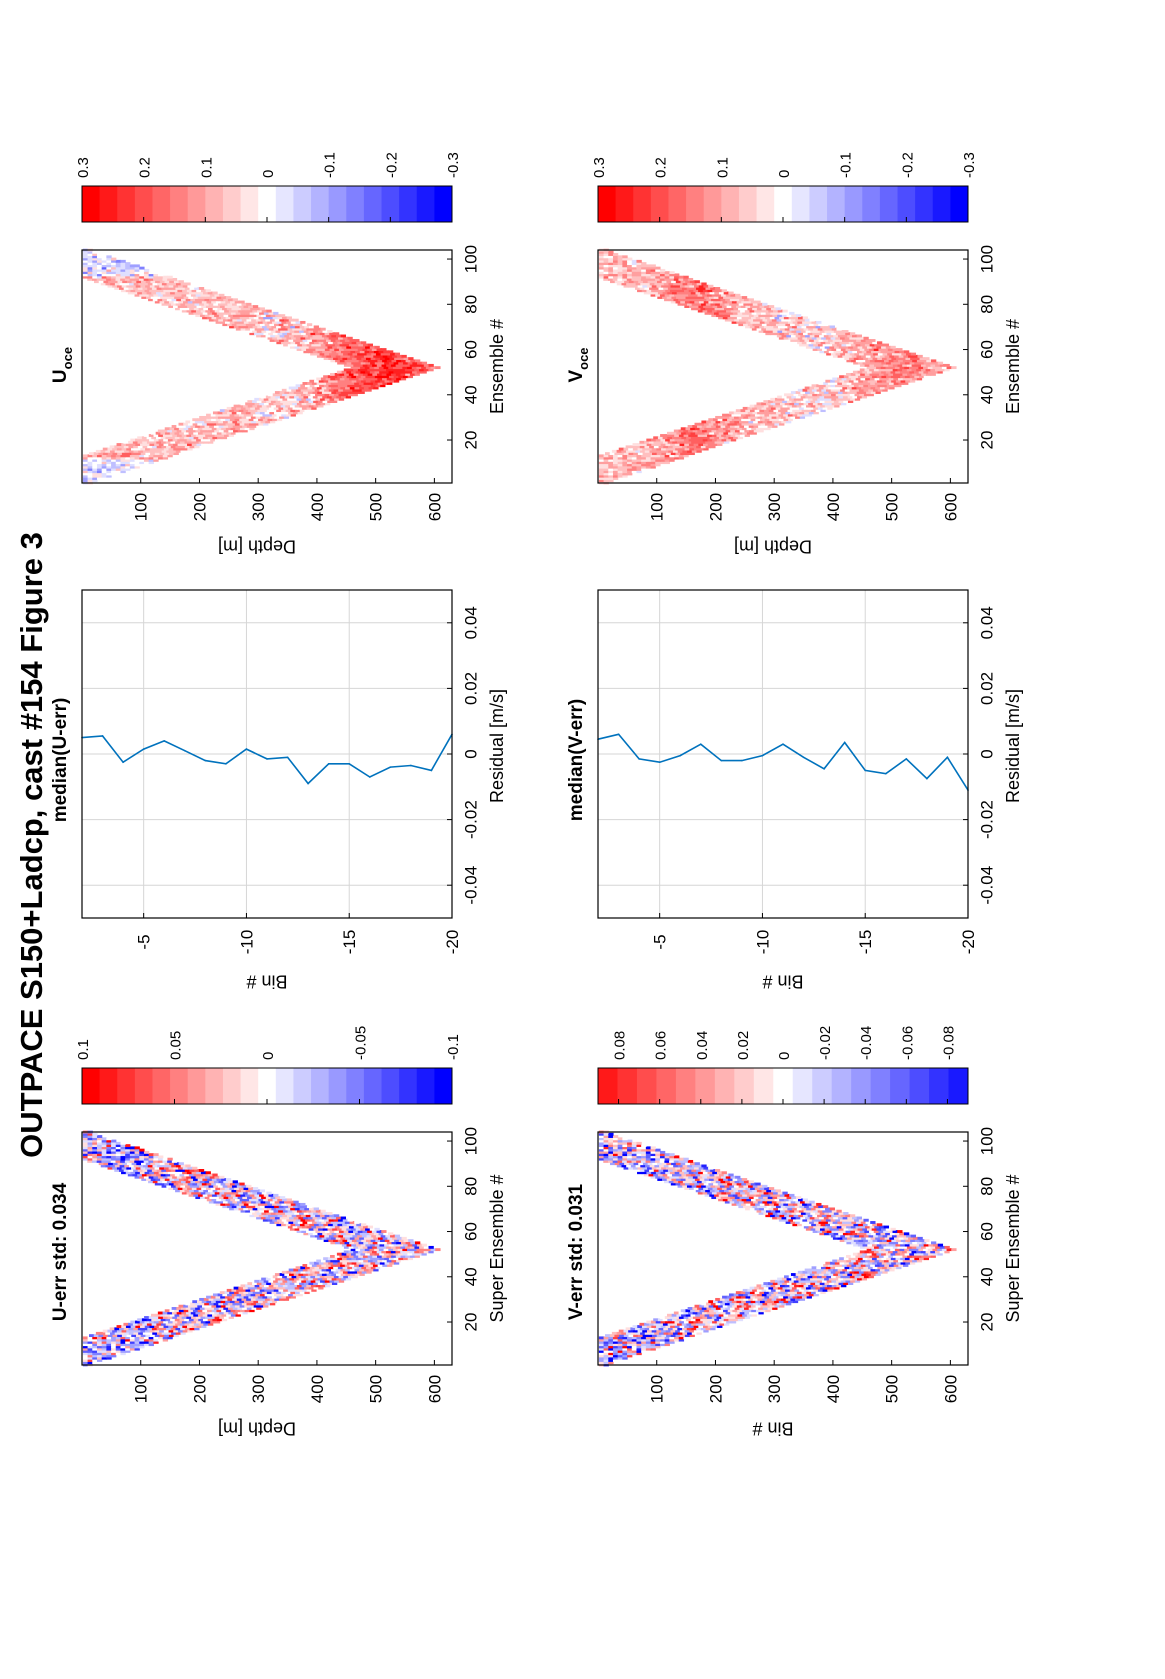 The height and width of the screenshot is (1679, 1165). I want to click on figure-title: OUTPACE S150+Ladcp, cast #154 Figure 3, so click(31, 845).